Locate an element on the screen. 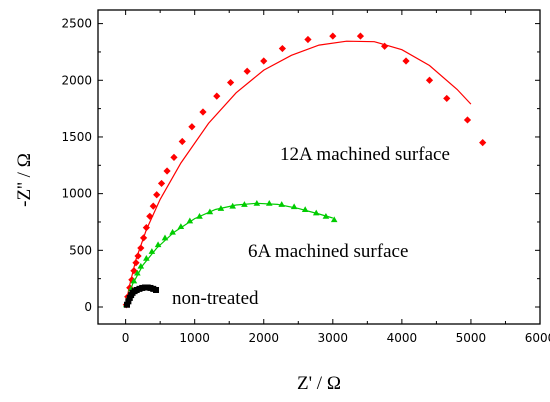 This screenshot has width=550, height=402. y-axis-title: -Z'' / Ω is located at coordinates (24, 180).